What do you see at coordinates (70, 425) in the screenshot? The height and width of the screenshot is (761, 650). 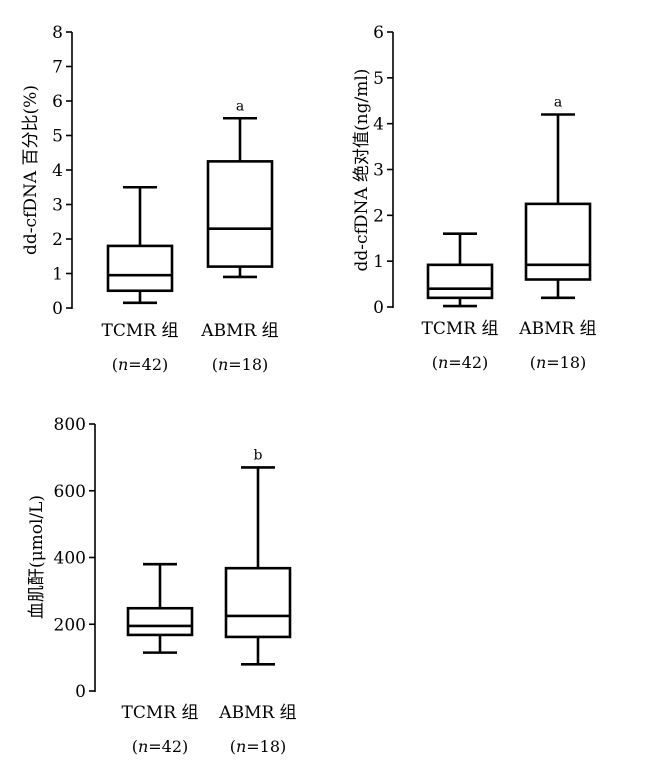 I see `y-tick-label: 800` at bounding box center [70, 425].